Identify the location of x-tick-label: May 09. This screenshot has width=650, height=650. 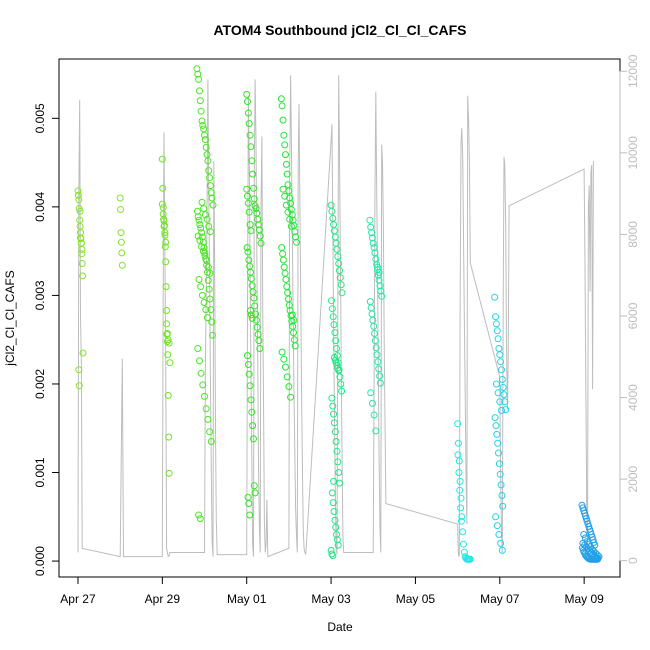
(584, 599).